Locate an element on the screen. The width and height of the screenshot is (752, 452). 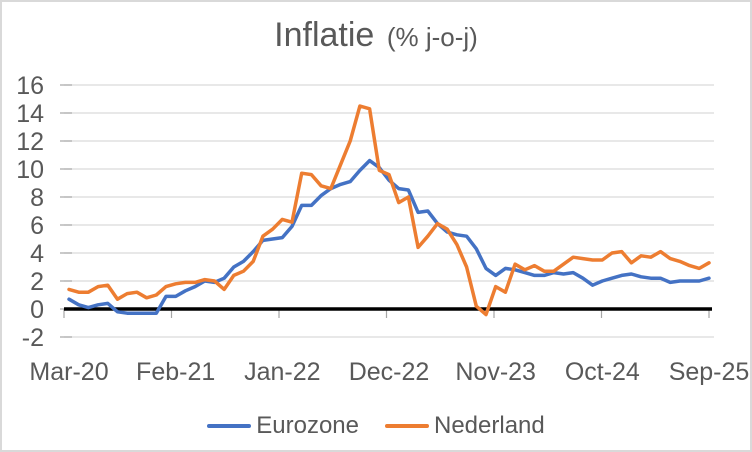
y-axis-tick-label: 12 is located at coordinates (30, 142).